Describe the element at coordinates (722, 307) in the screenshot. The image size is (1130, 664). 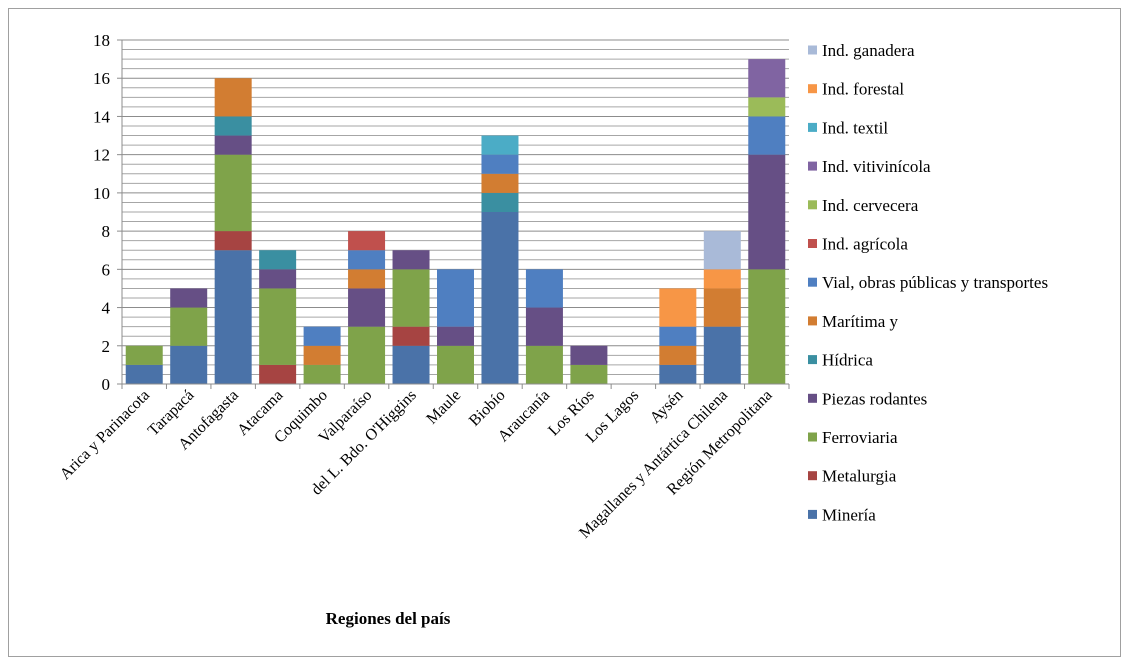
I see `bar-segment-magallanes-y-antartica-chilena-maritima-y` at that location.